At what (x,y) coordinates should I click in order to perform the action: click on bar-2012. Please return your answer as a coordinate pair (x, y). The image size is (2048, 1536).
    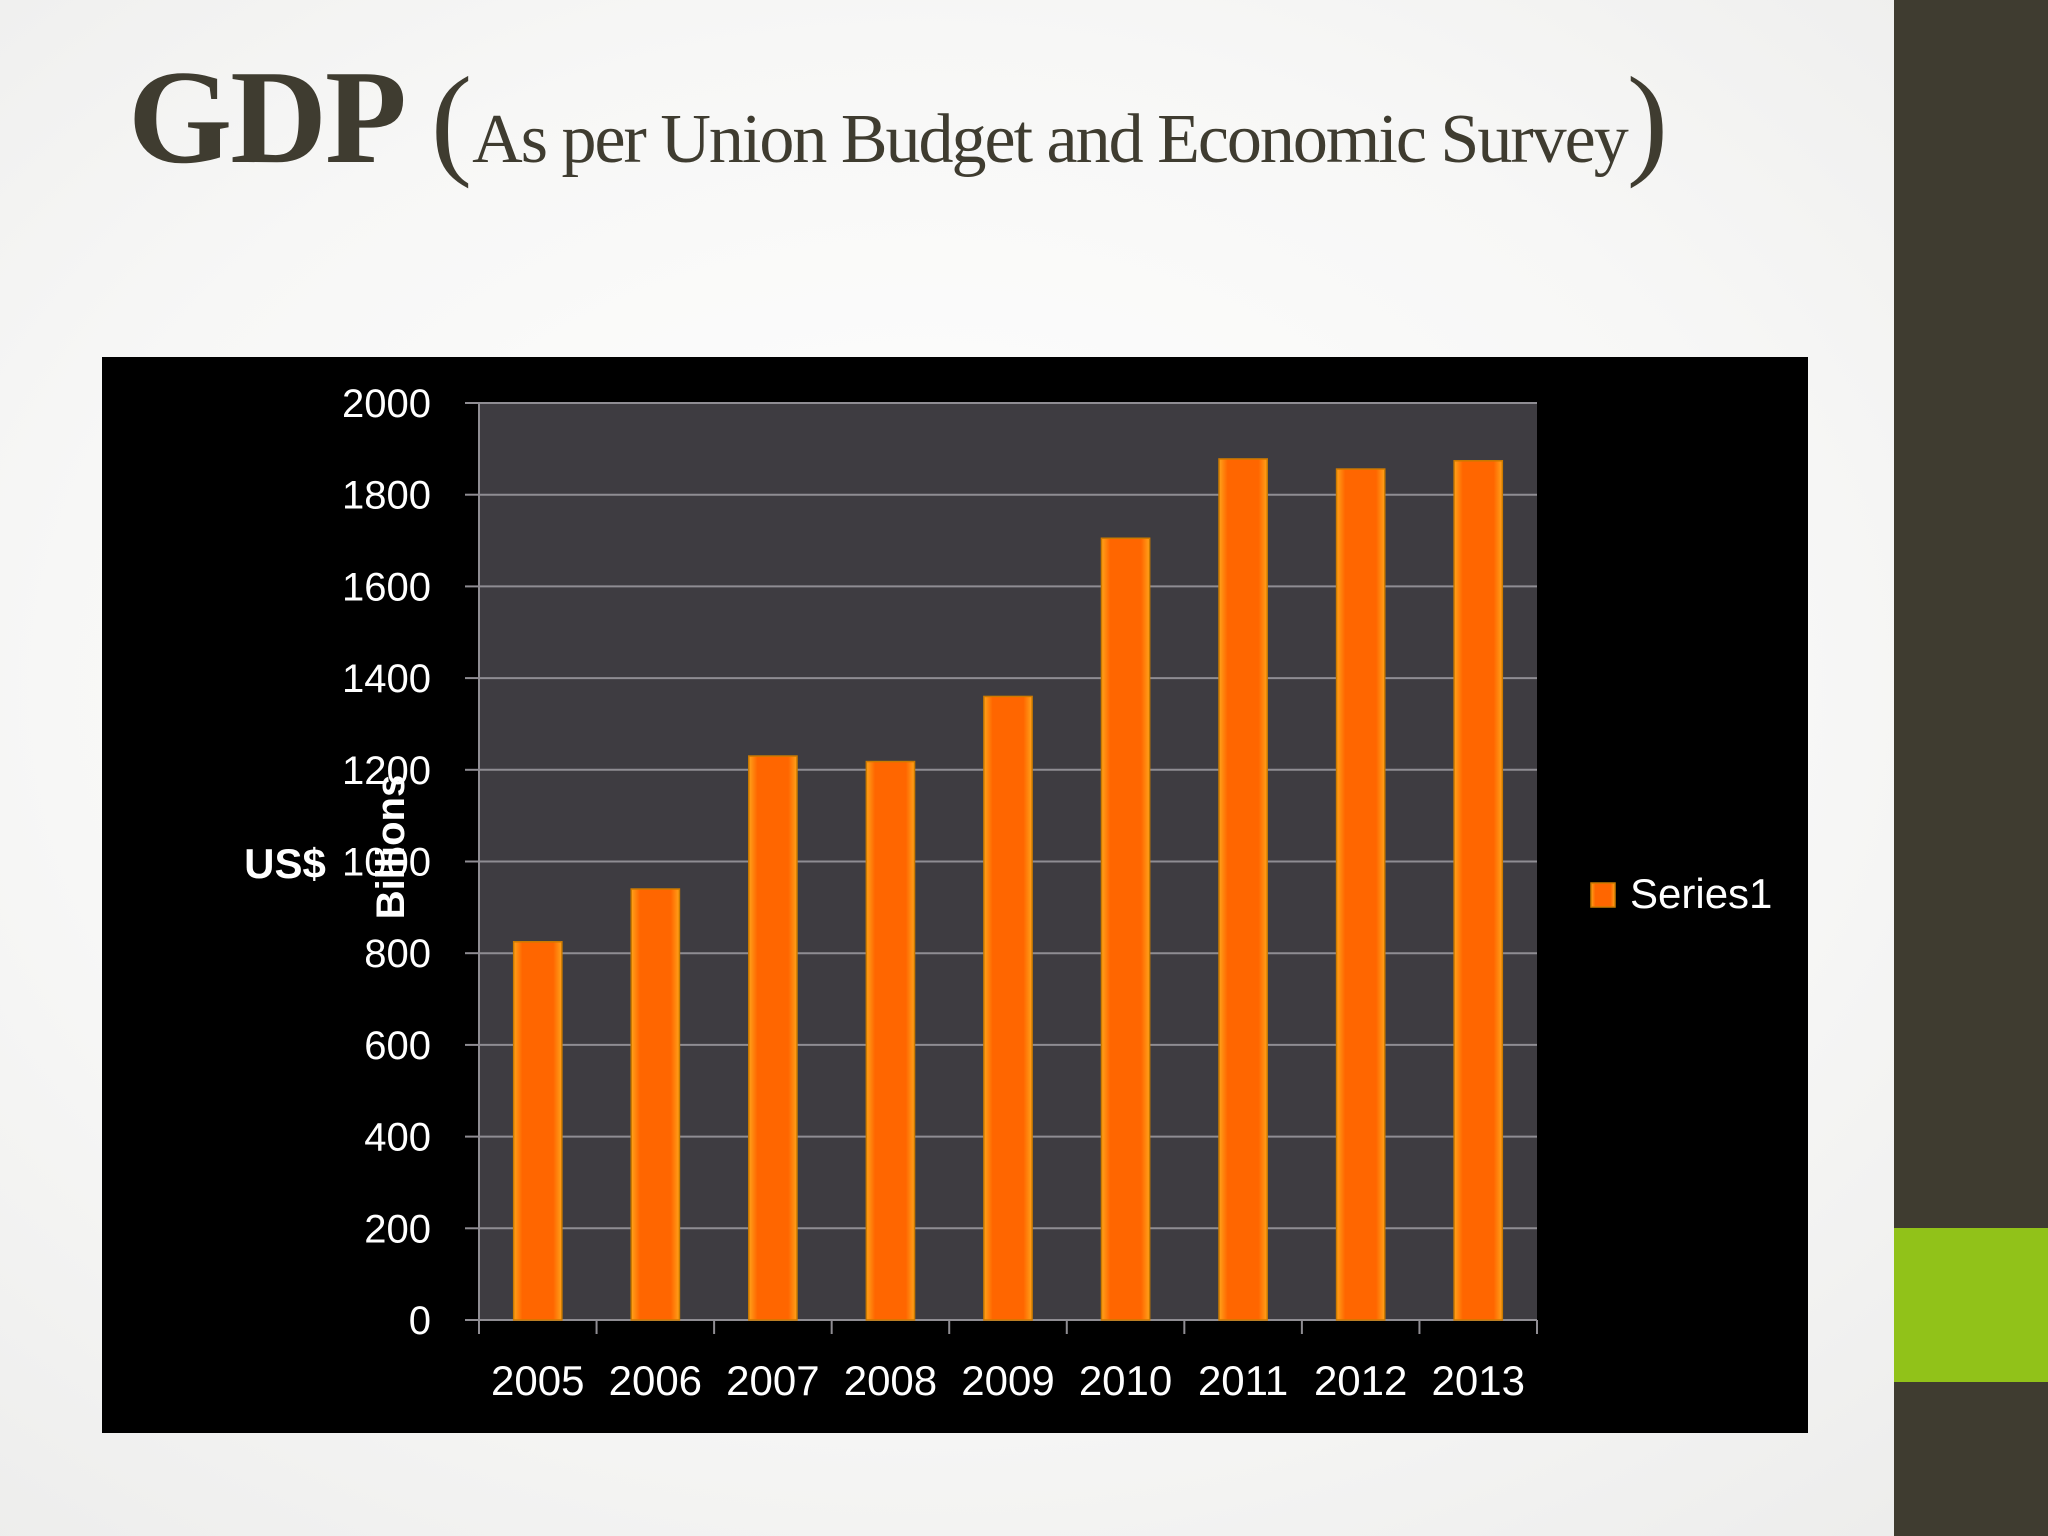
    Looking at the image, I should click on (1360, 894).